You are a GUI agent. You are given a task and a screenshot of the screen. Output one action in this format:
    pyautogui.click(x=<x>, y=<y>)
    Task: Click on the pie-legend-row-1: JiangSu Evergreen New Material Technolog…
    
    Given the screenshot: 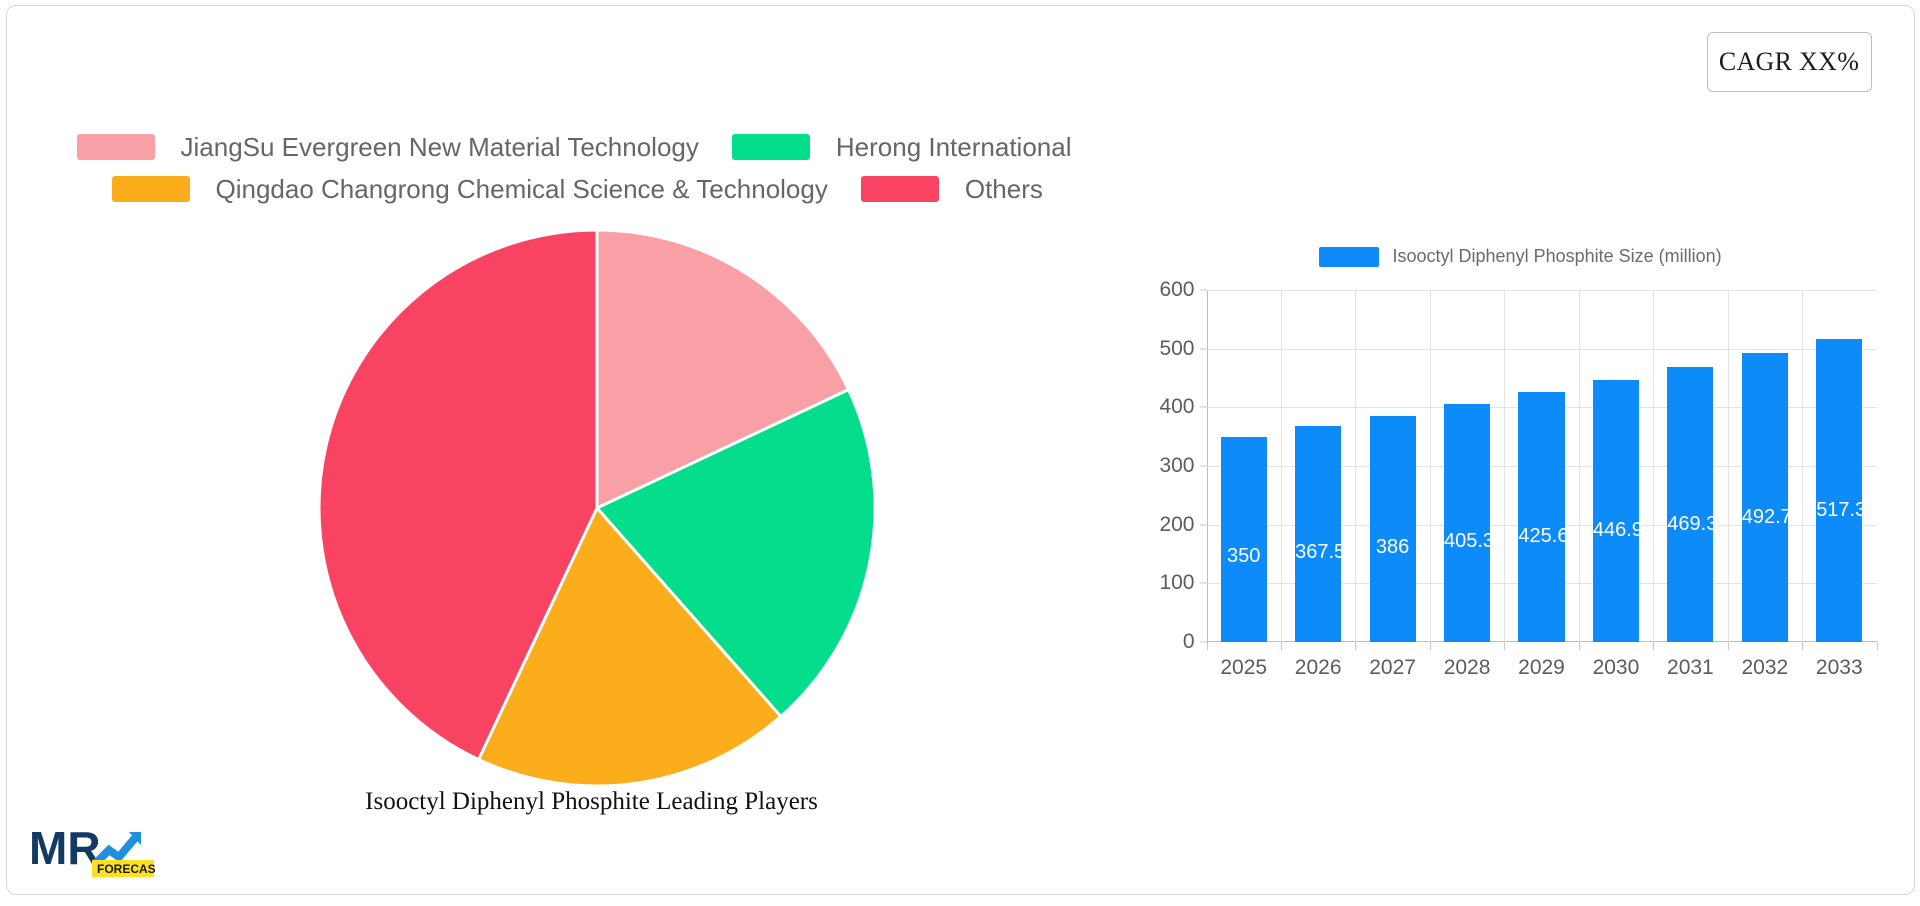 What is the action you would take?
    pyautogui.click(x=606, y=147)
    